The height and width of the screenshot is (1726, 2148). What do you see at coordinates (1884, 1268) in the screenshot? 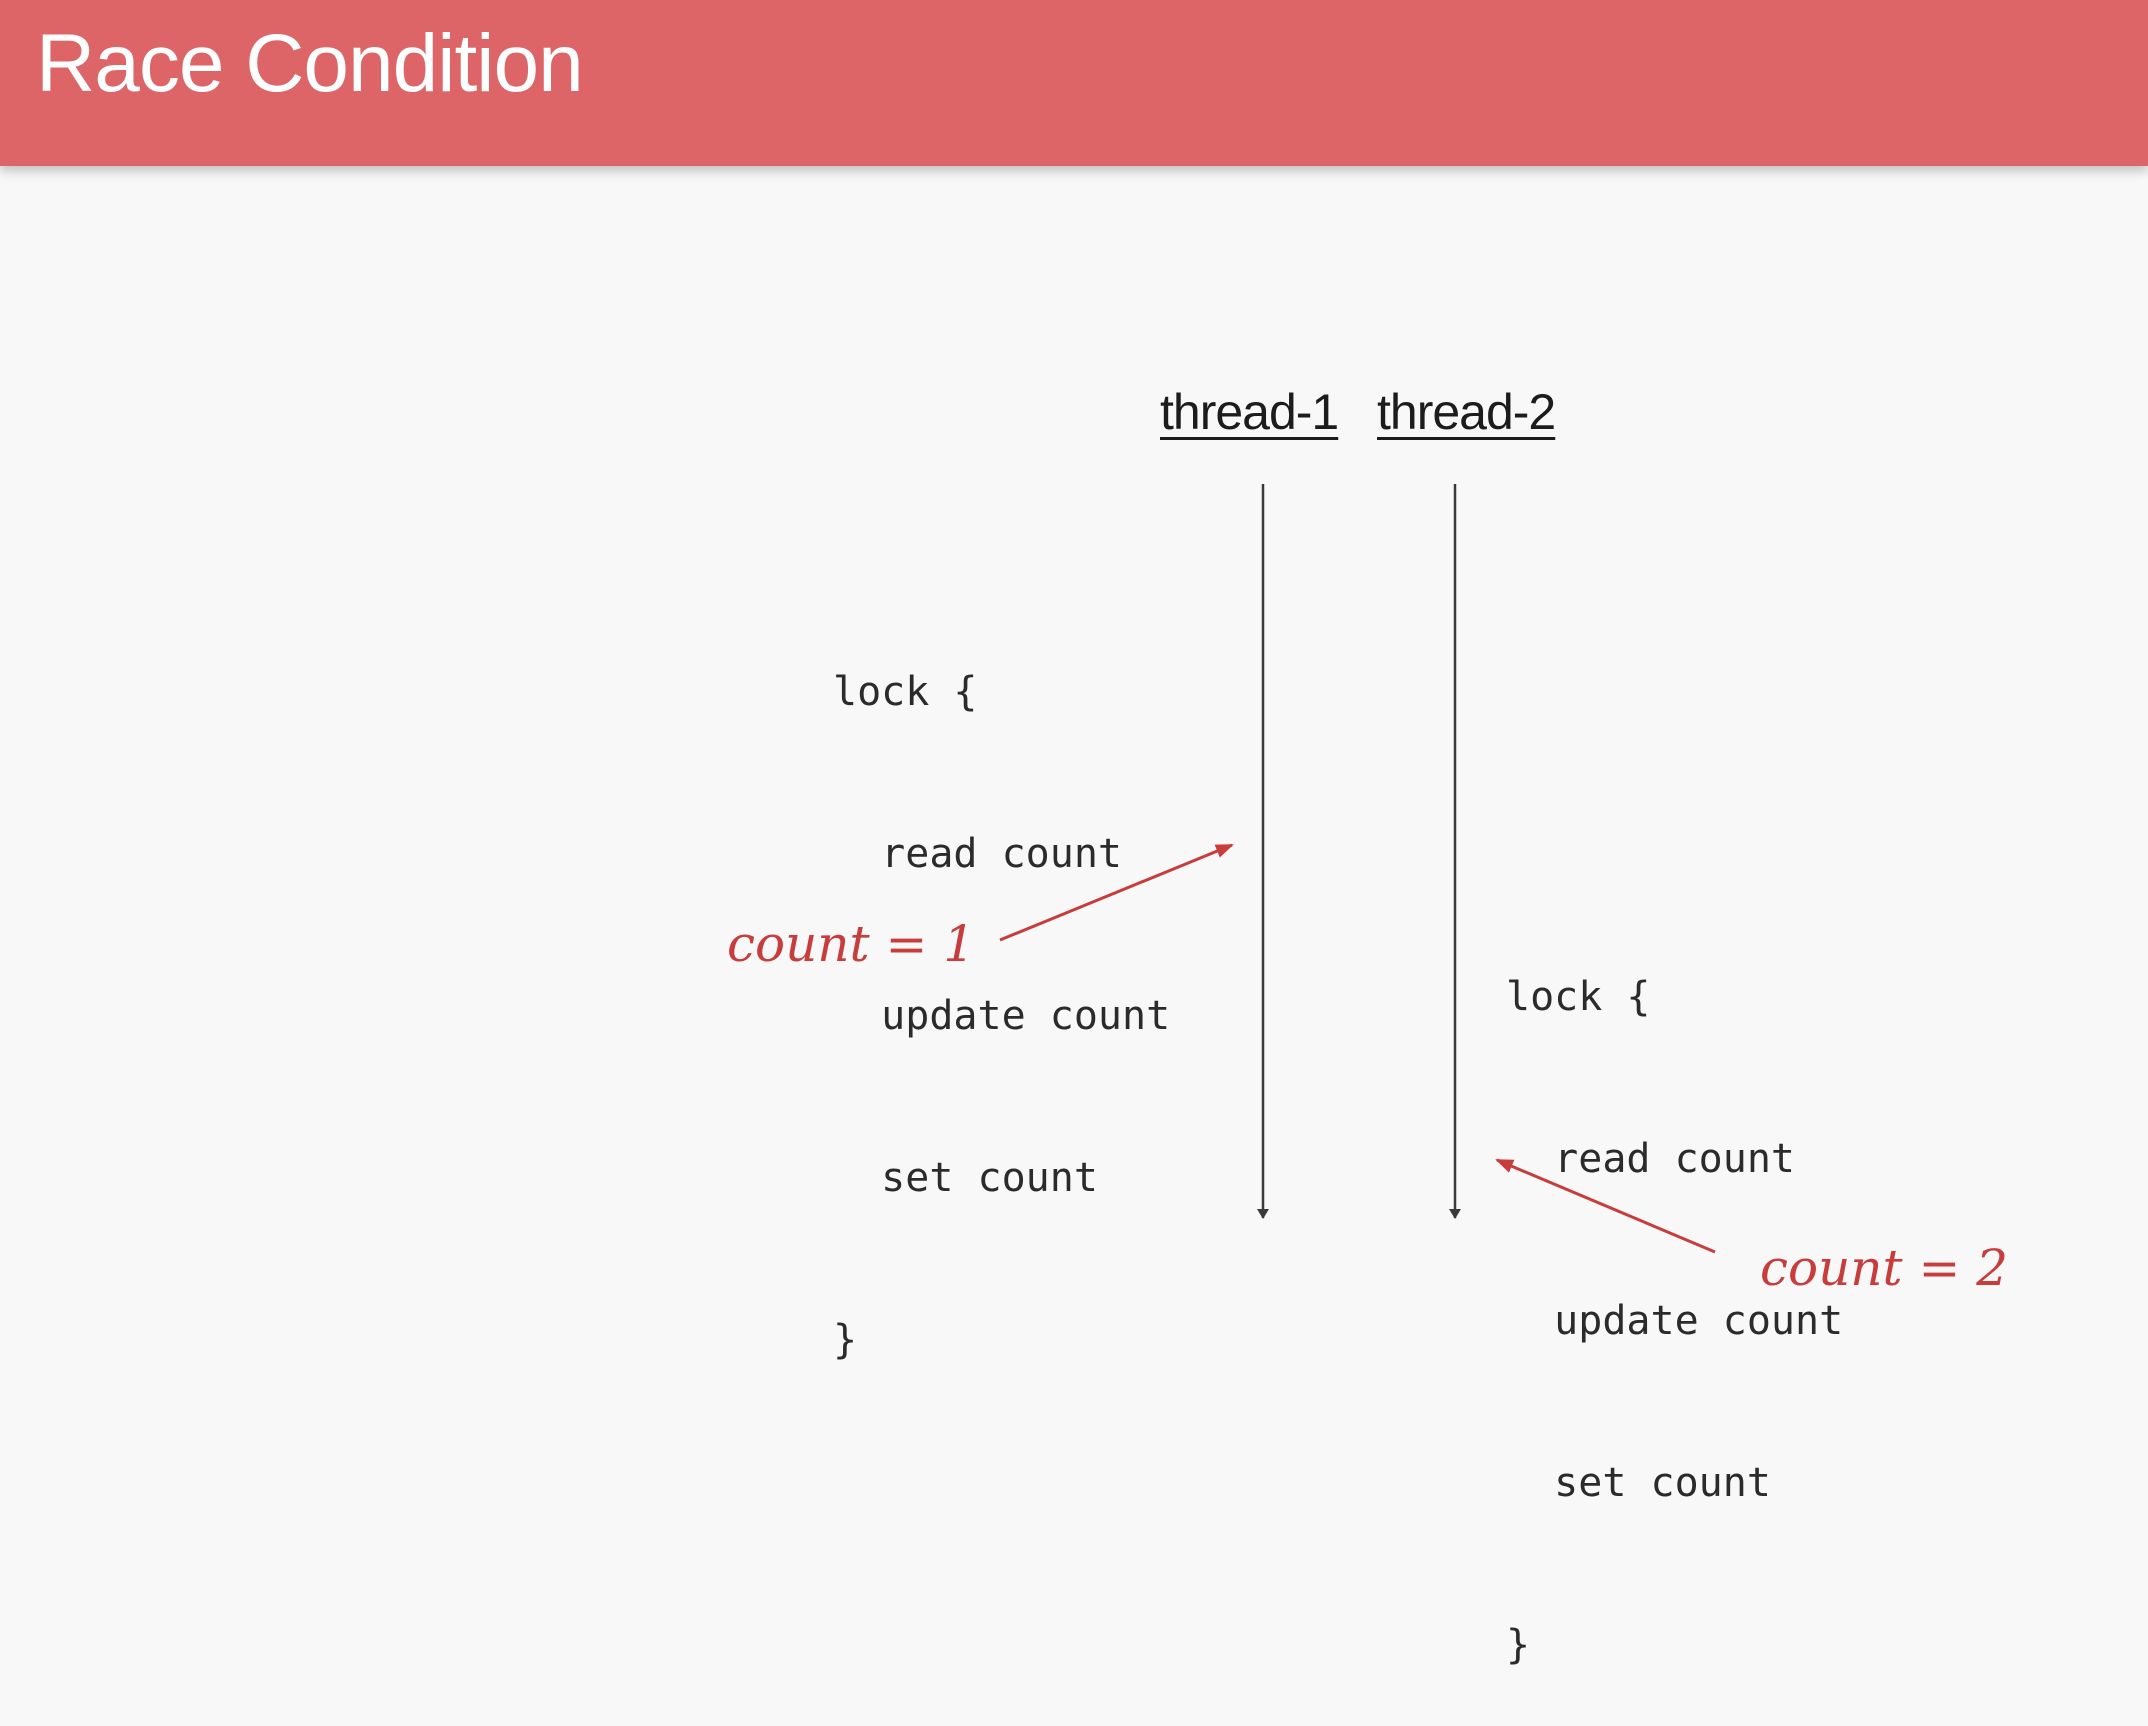
I see `count-2-annotation: count = 2` at bounding box center [1884, 1268].